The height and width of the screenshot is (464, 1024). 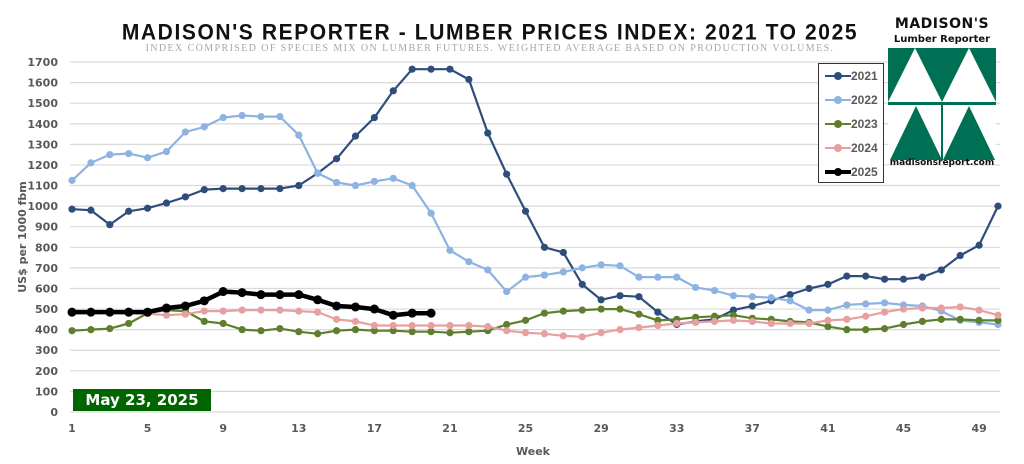 What do you see at coordinates (864, 148) in the screenshot?
I see `legend-label: 2024` at bounding box center [864, 148].